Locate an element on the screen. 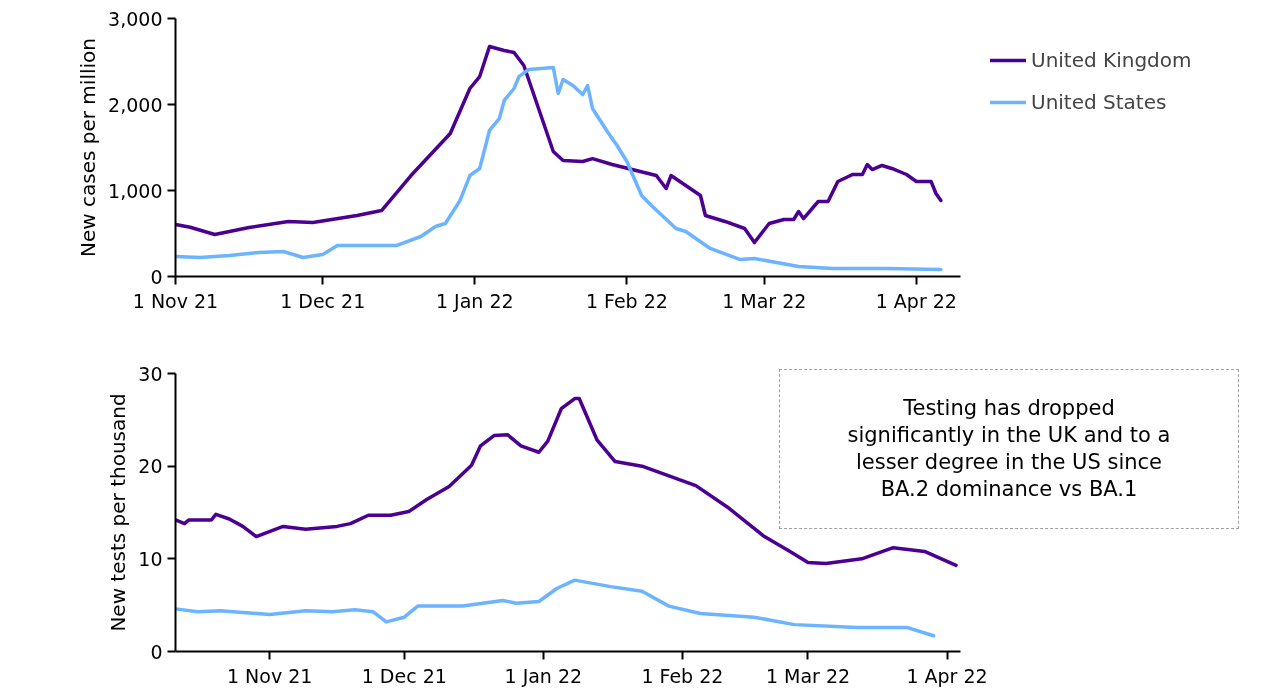 This screenshot has width=1274, height=699. y-tick-label: 1,000 is located at coordinates (135, 190).